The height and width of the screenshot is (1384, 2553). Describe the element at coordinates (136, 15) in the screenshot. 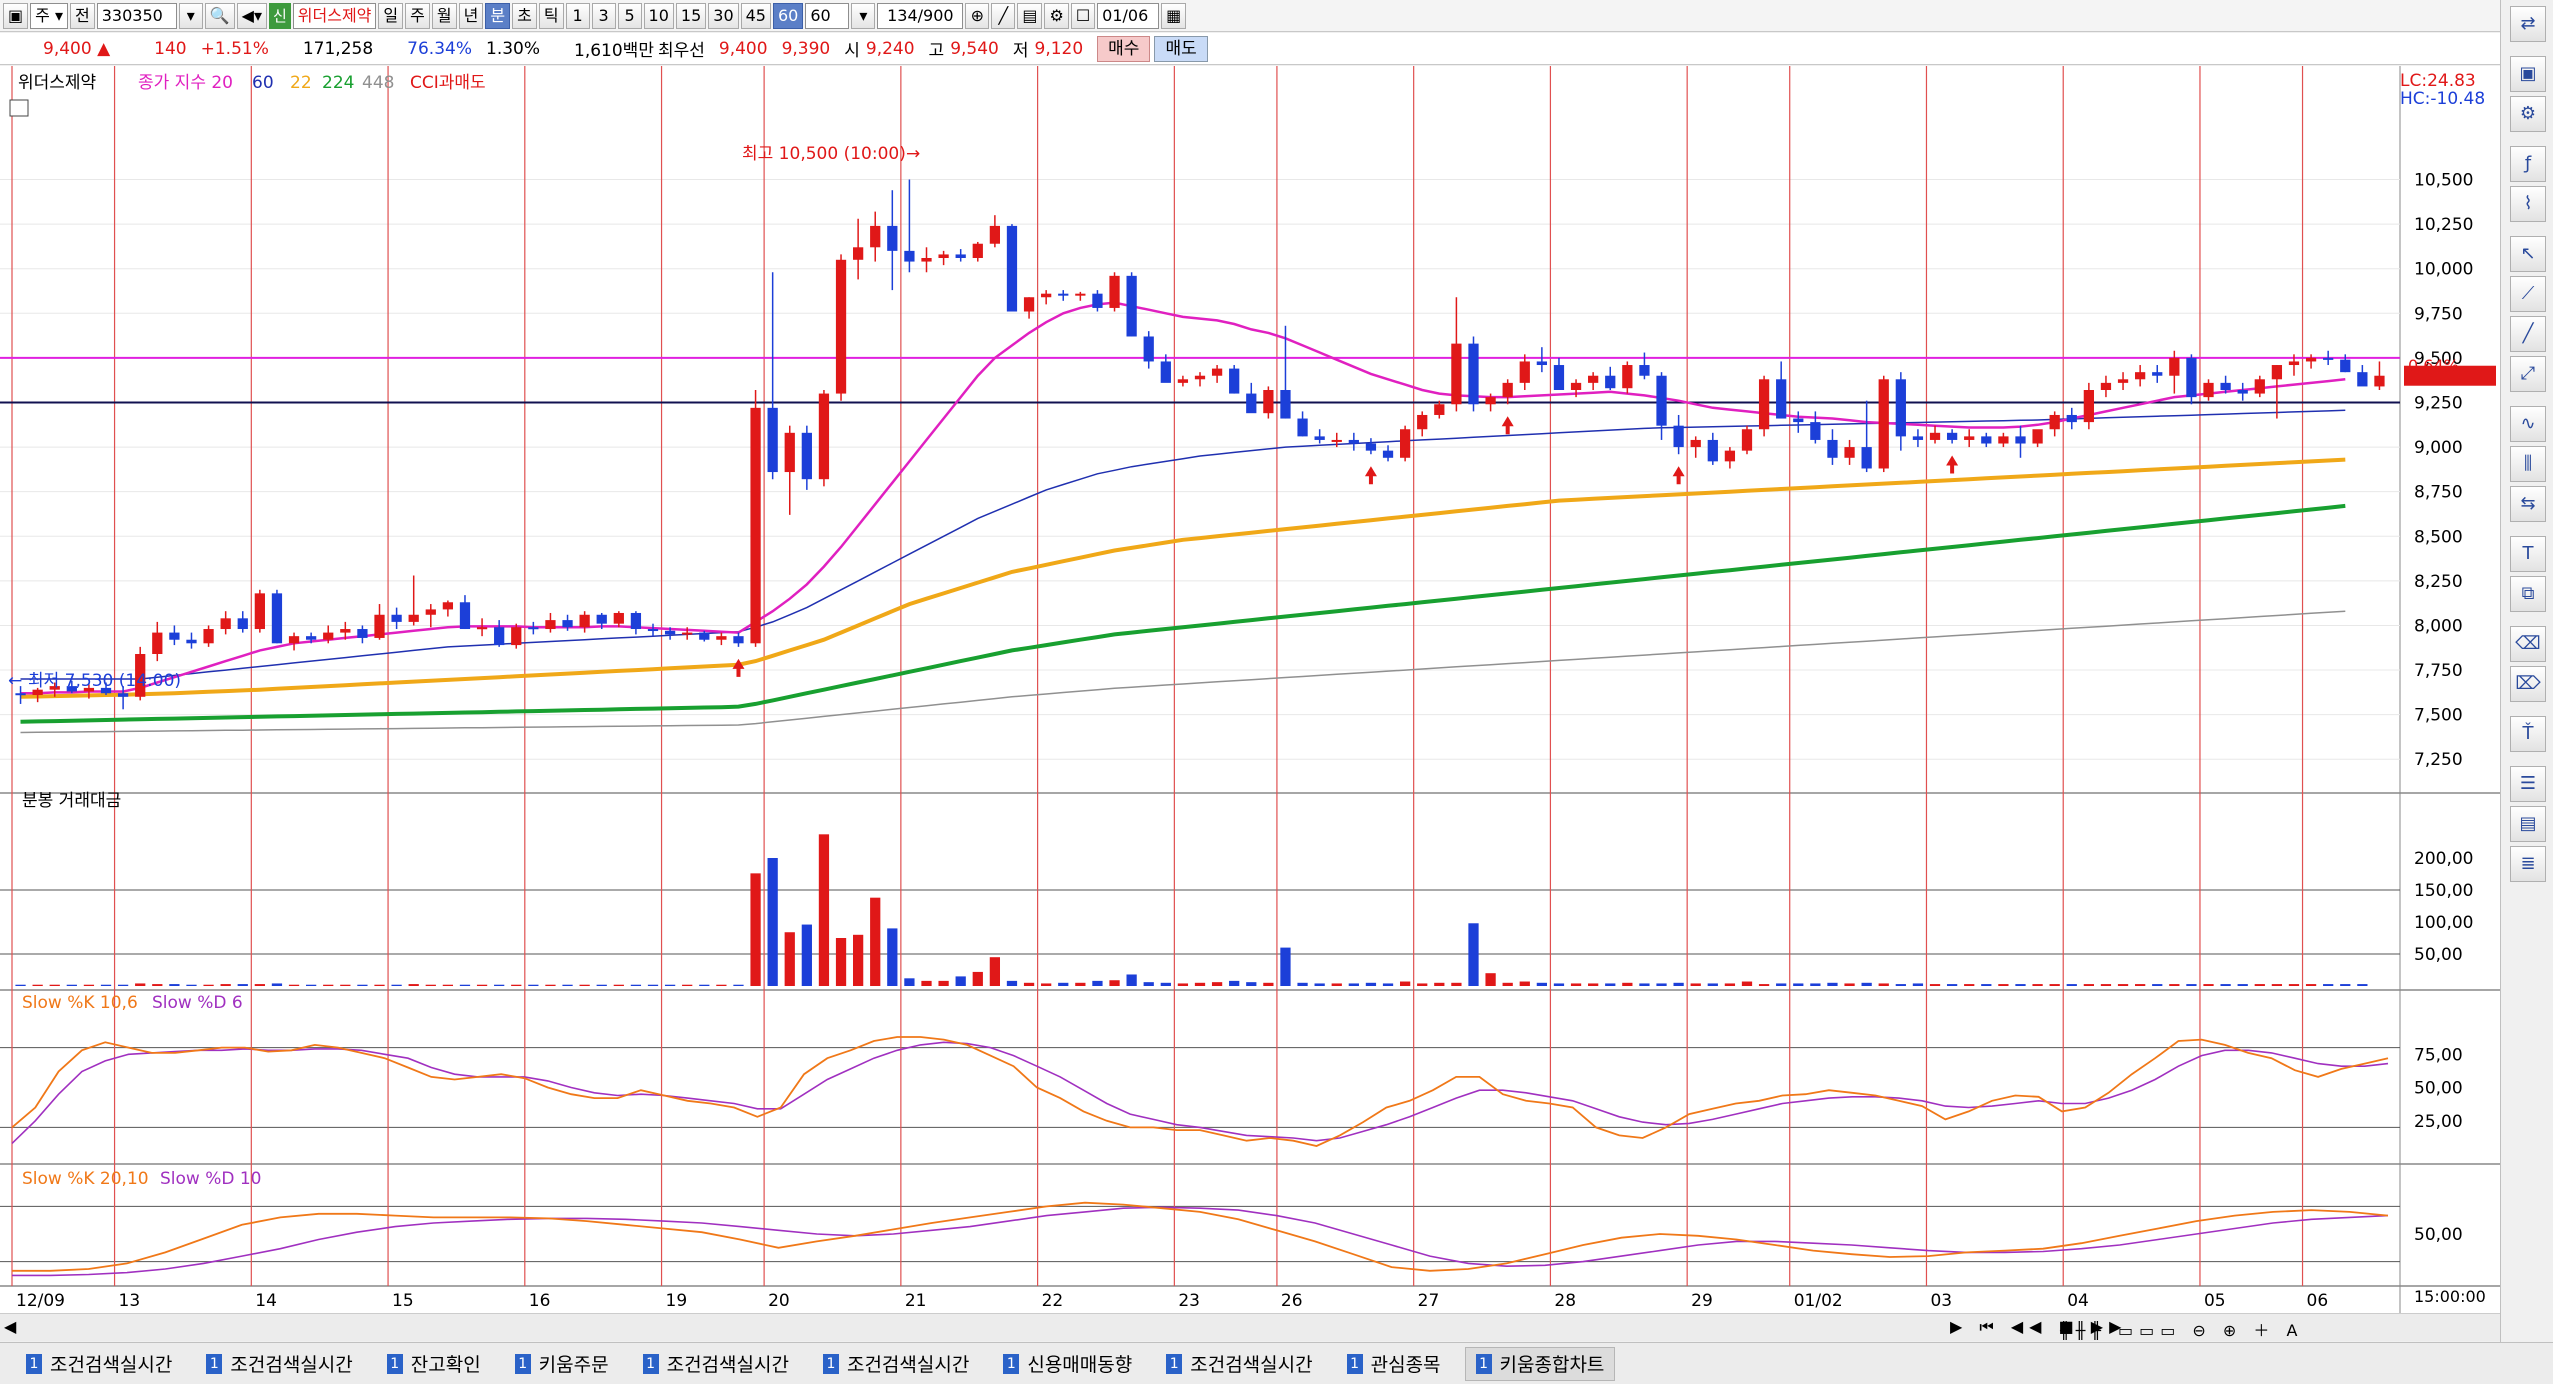

I see `stock-code-input: 330350` at that location.